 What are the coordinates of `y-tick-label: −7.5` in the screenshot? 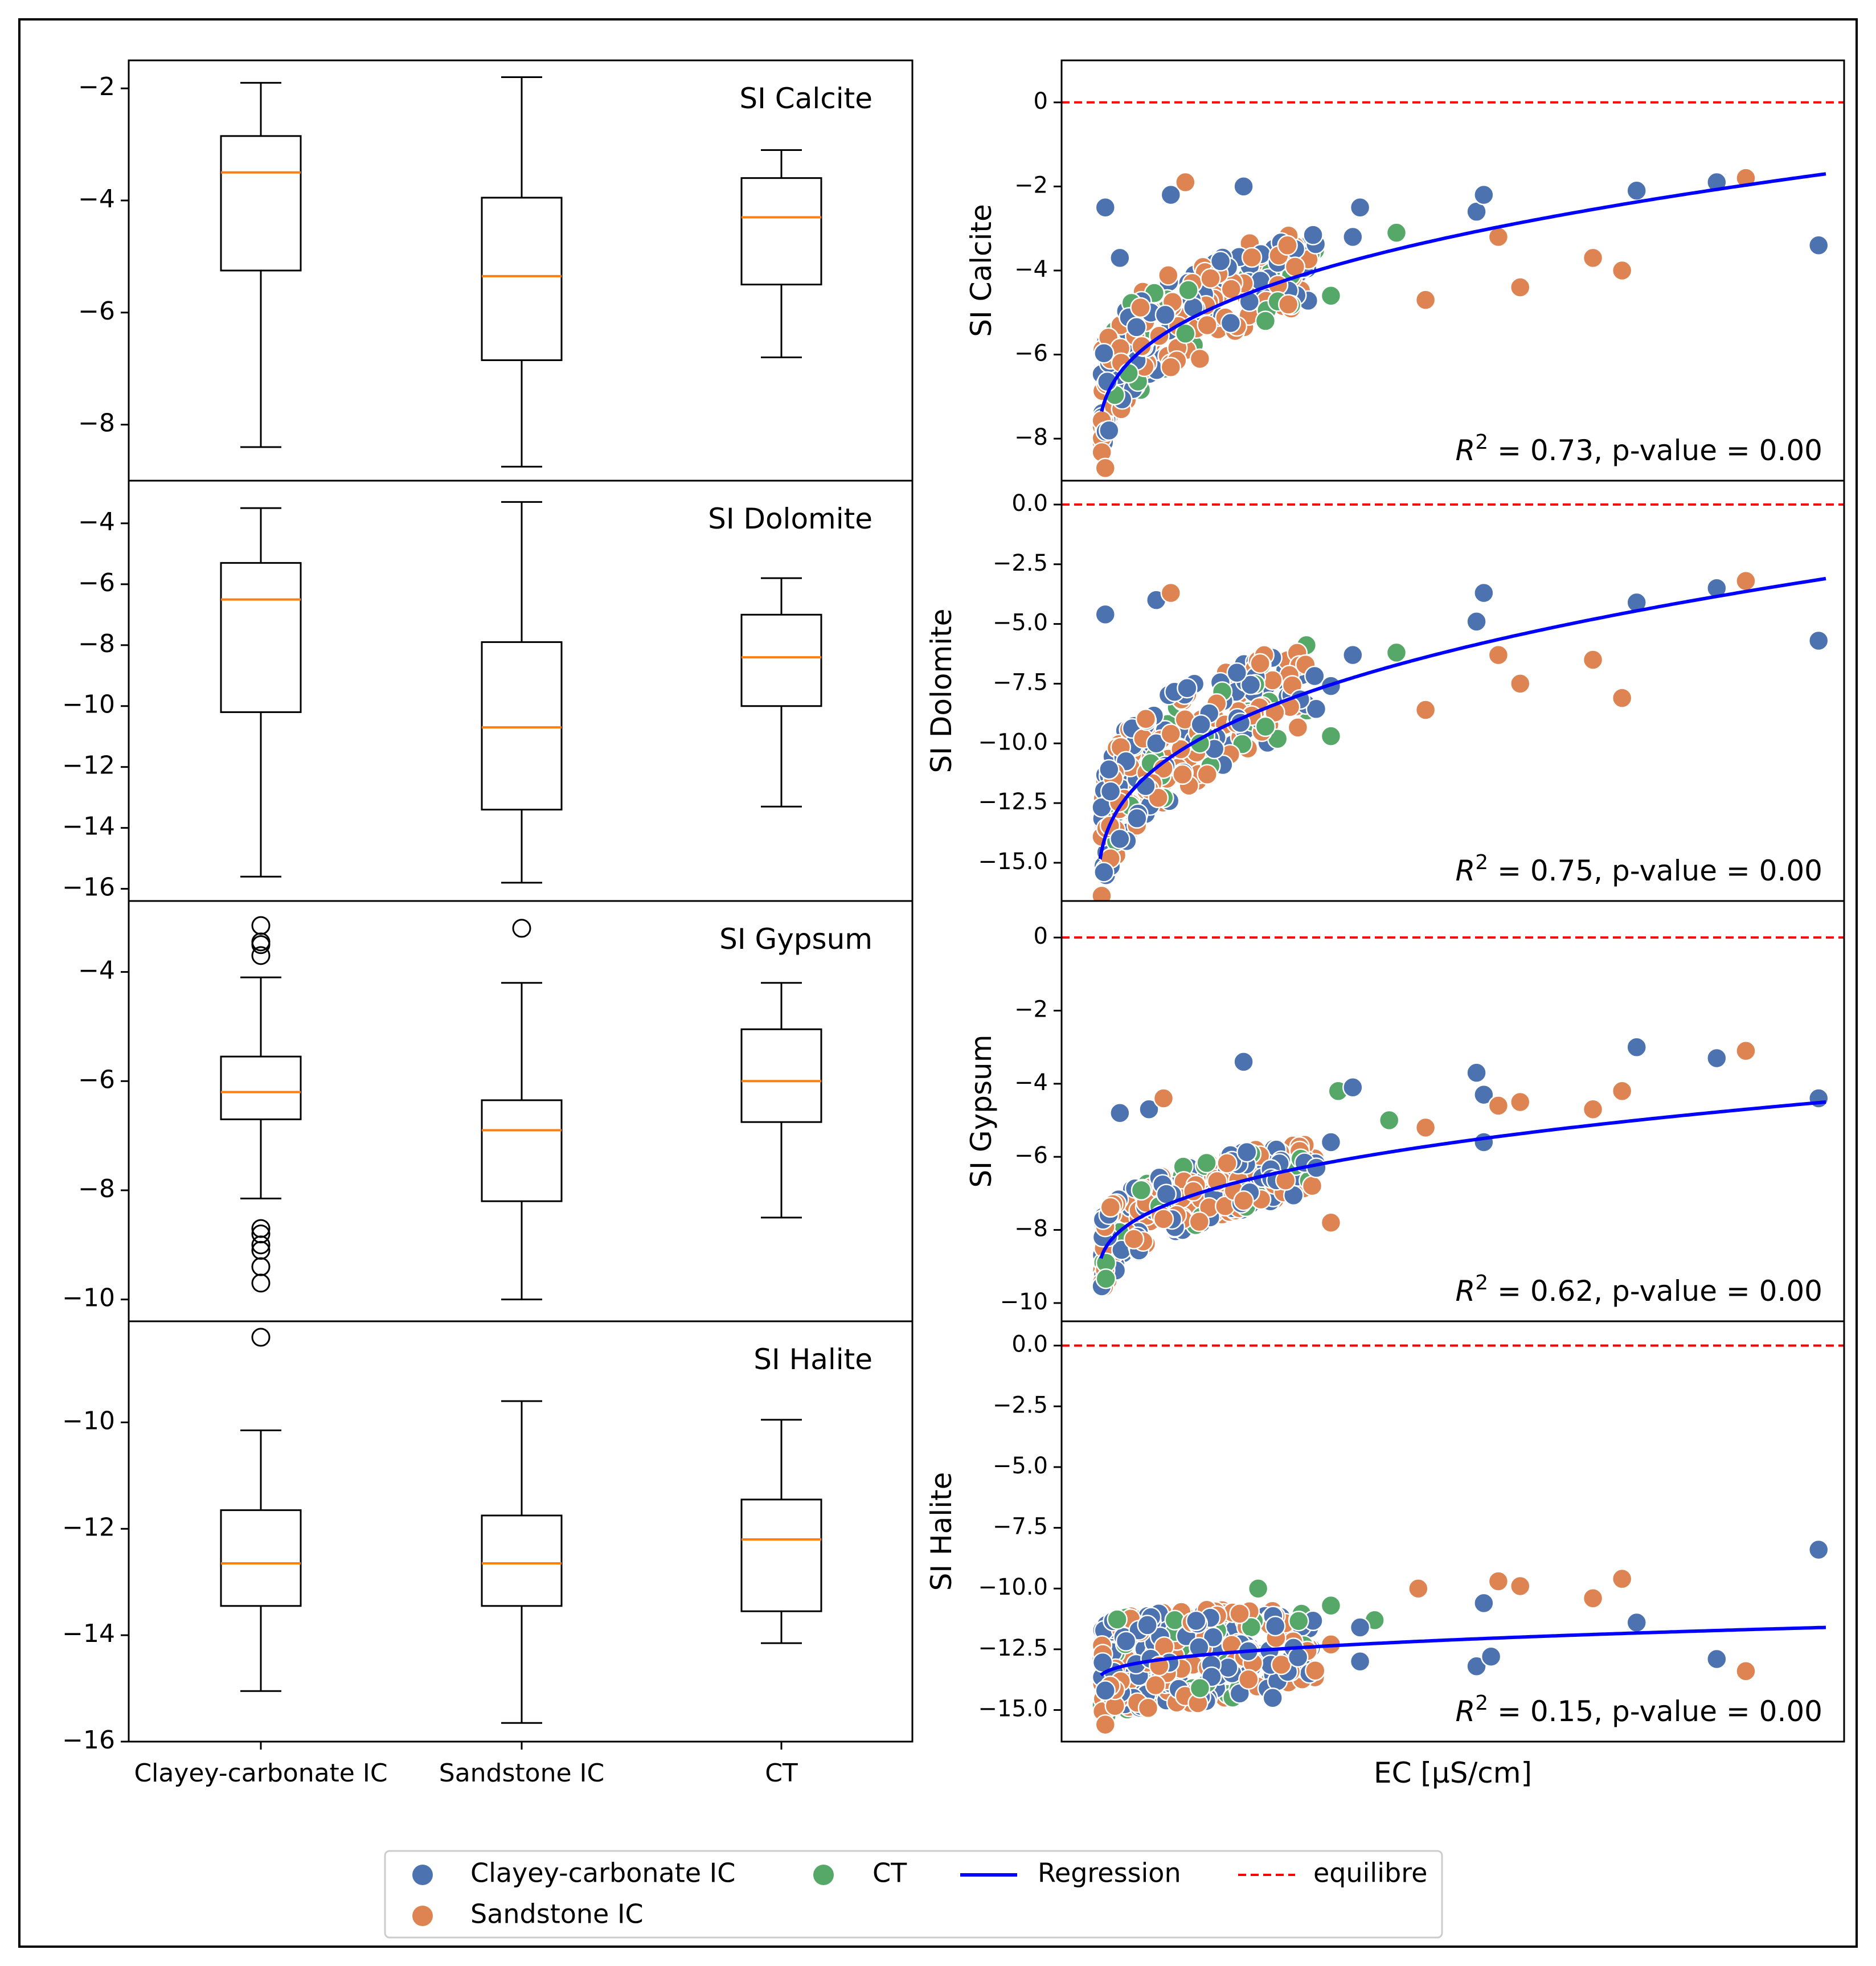 It's located at (1020, 1527).